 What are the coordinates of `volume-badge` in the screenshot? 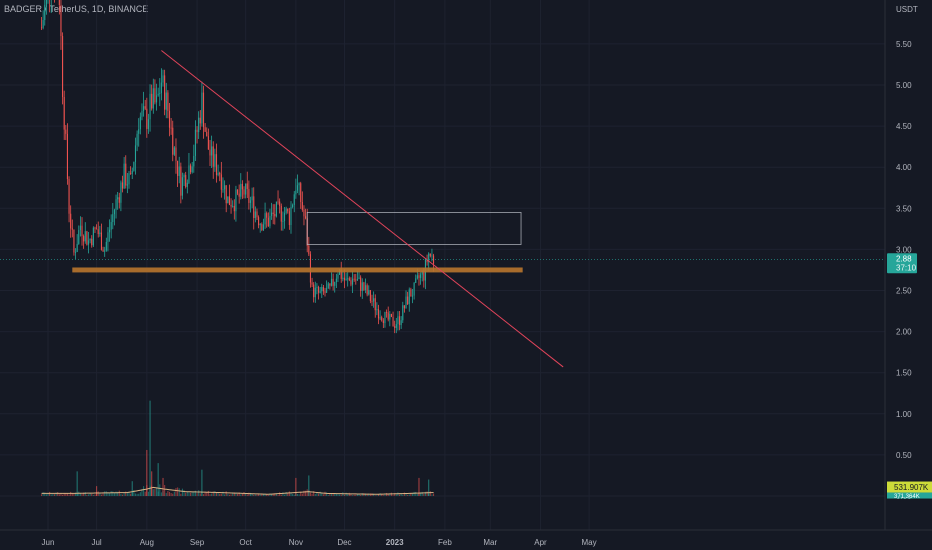 It's located at (909, 487).